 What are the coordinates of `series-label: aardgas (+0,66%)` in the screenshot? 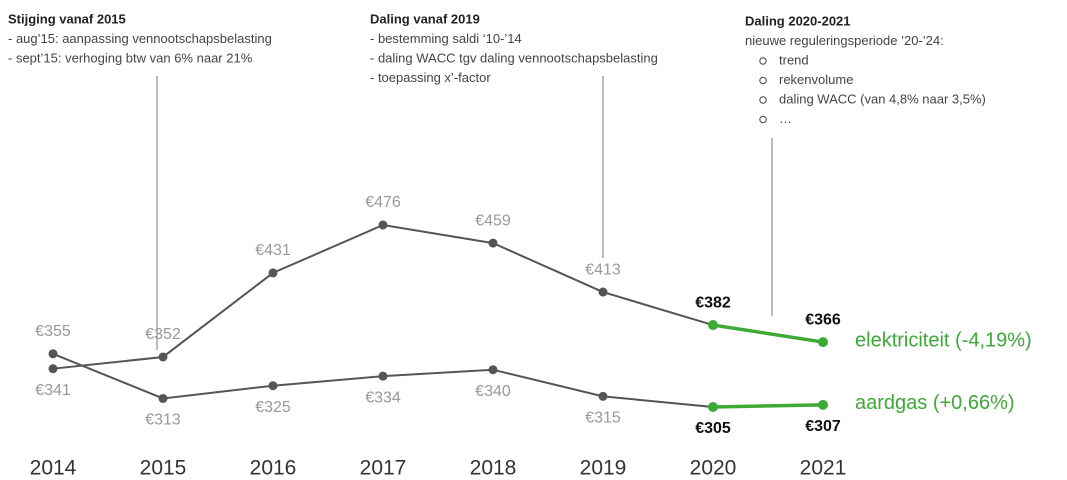 It's located at (935, 403).